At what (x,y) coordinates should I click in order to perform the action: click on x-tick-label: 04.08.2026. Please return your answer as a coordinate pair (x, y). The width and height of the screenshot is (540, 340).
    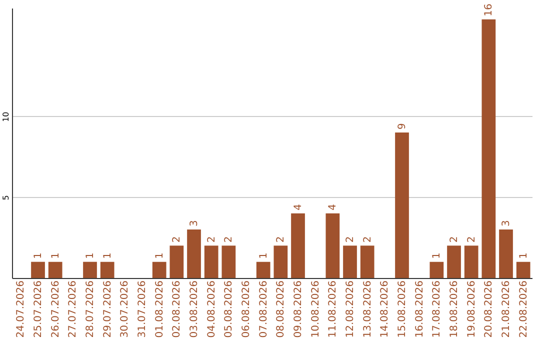
    Looking at the image, I should click on (212, 309).